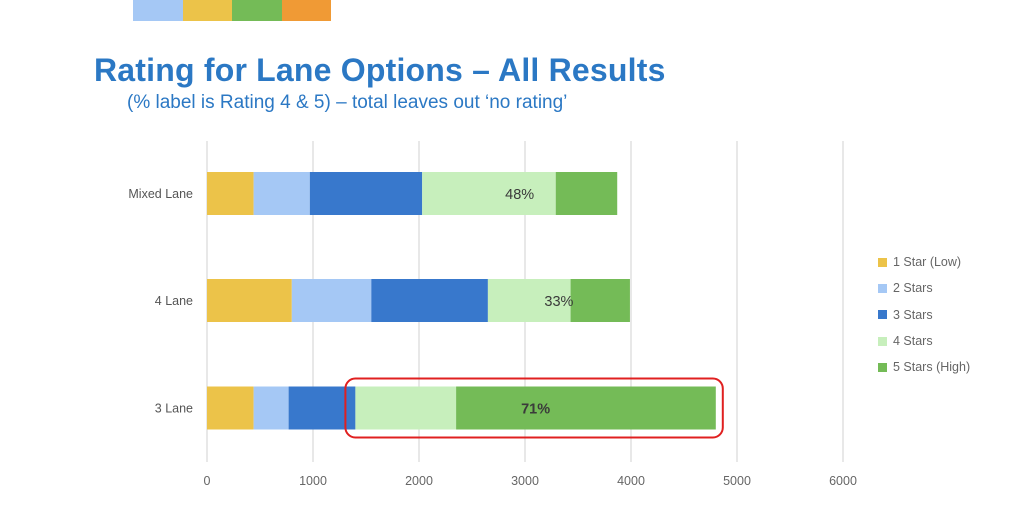  What do you see at coordinates (313, 481) in the screenshot?
I see `x-tick-label: 1000` at bounding box center [313, 481].